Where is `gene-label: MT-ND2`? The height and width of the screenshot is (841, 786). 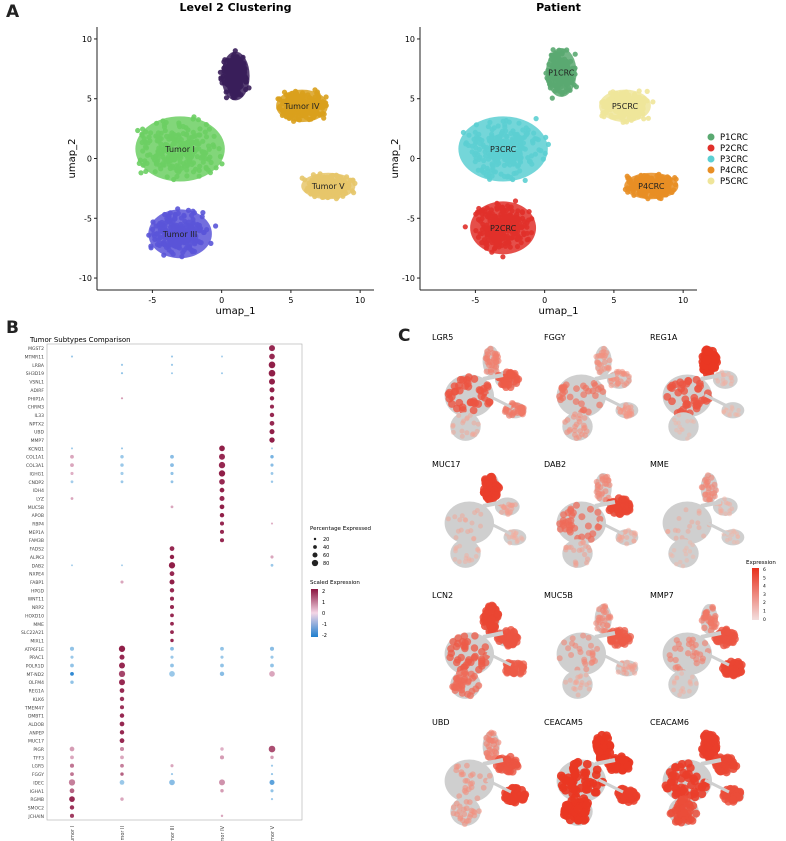
gene-label: MT-ND2 is located at coordinates (35, 675).